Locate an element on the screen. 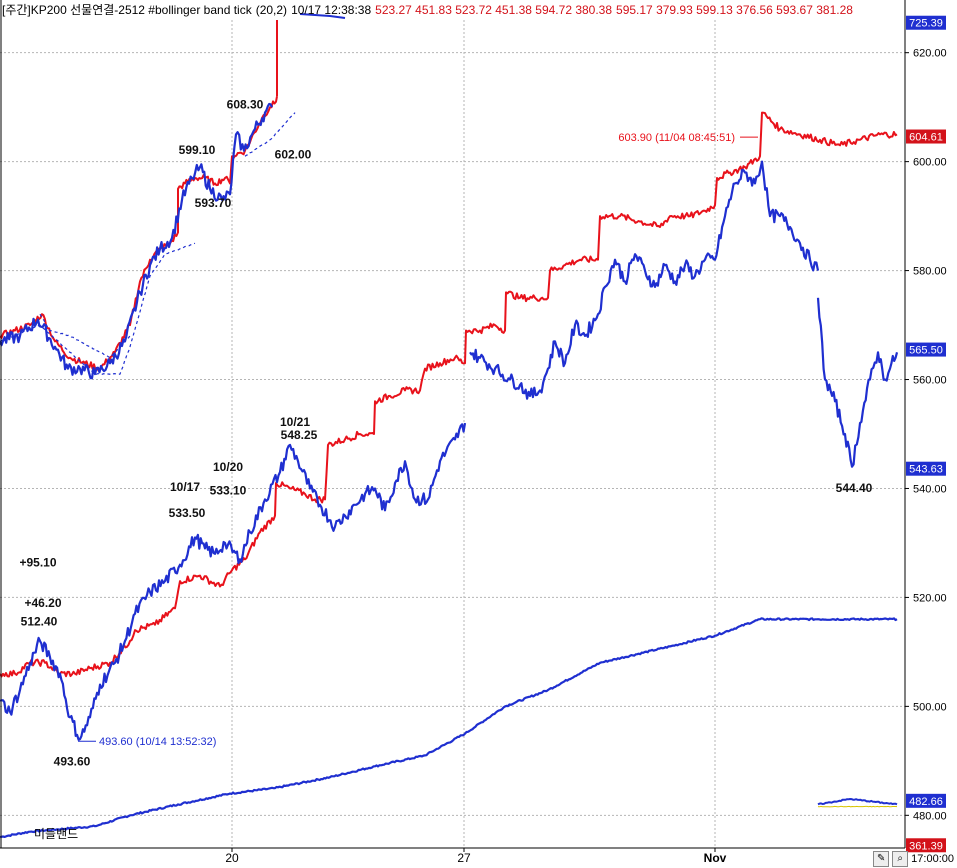 This screenshot has height=868, width=957. price-annotation: 548.25 is located at coordinates (299, 435).